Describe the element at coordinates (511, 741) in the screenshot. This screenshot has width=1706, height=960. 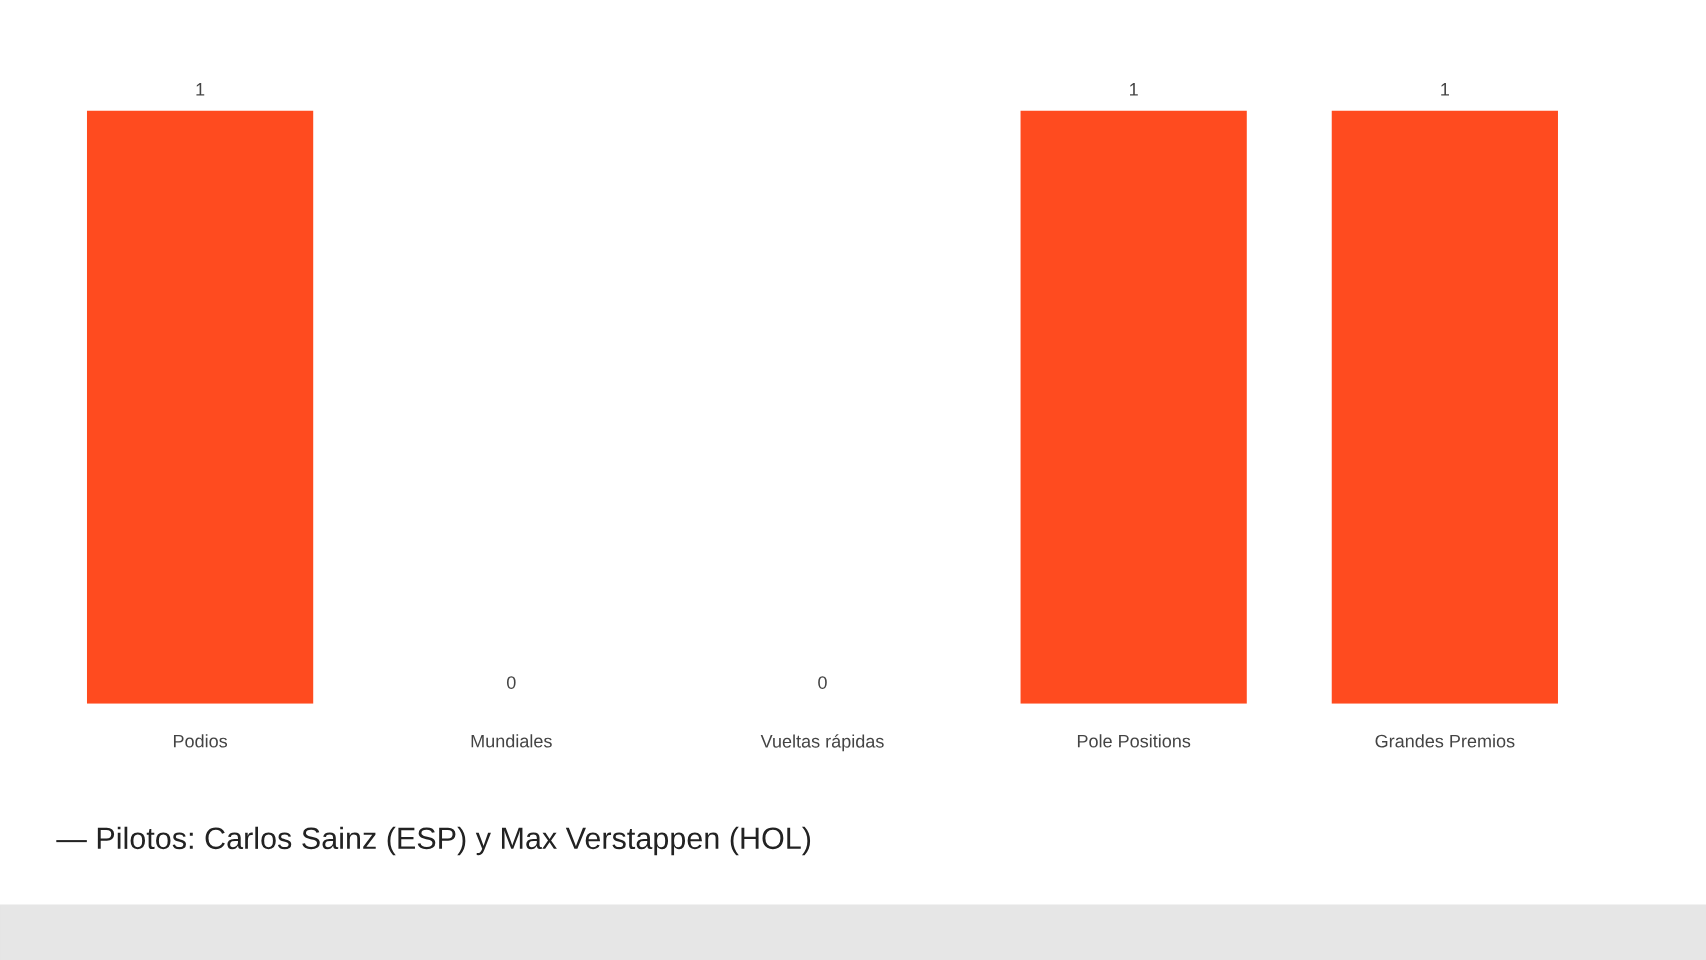
I see `x-tick-label: Mundiales` at that location.